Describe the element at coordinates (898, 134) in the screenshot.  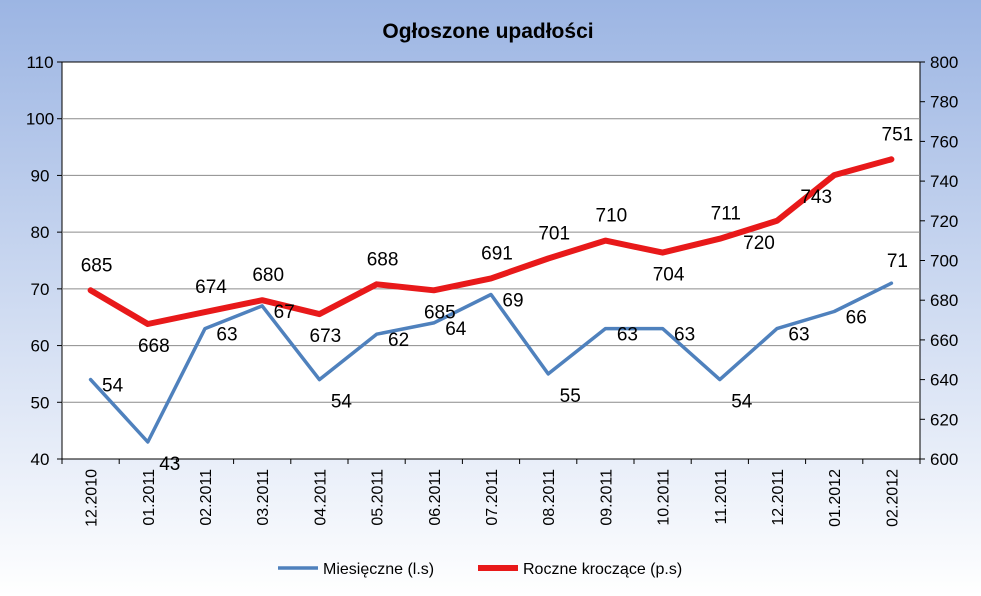
I see `data-label: 751` at that location.